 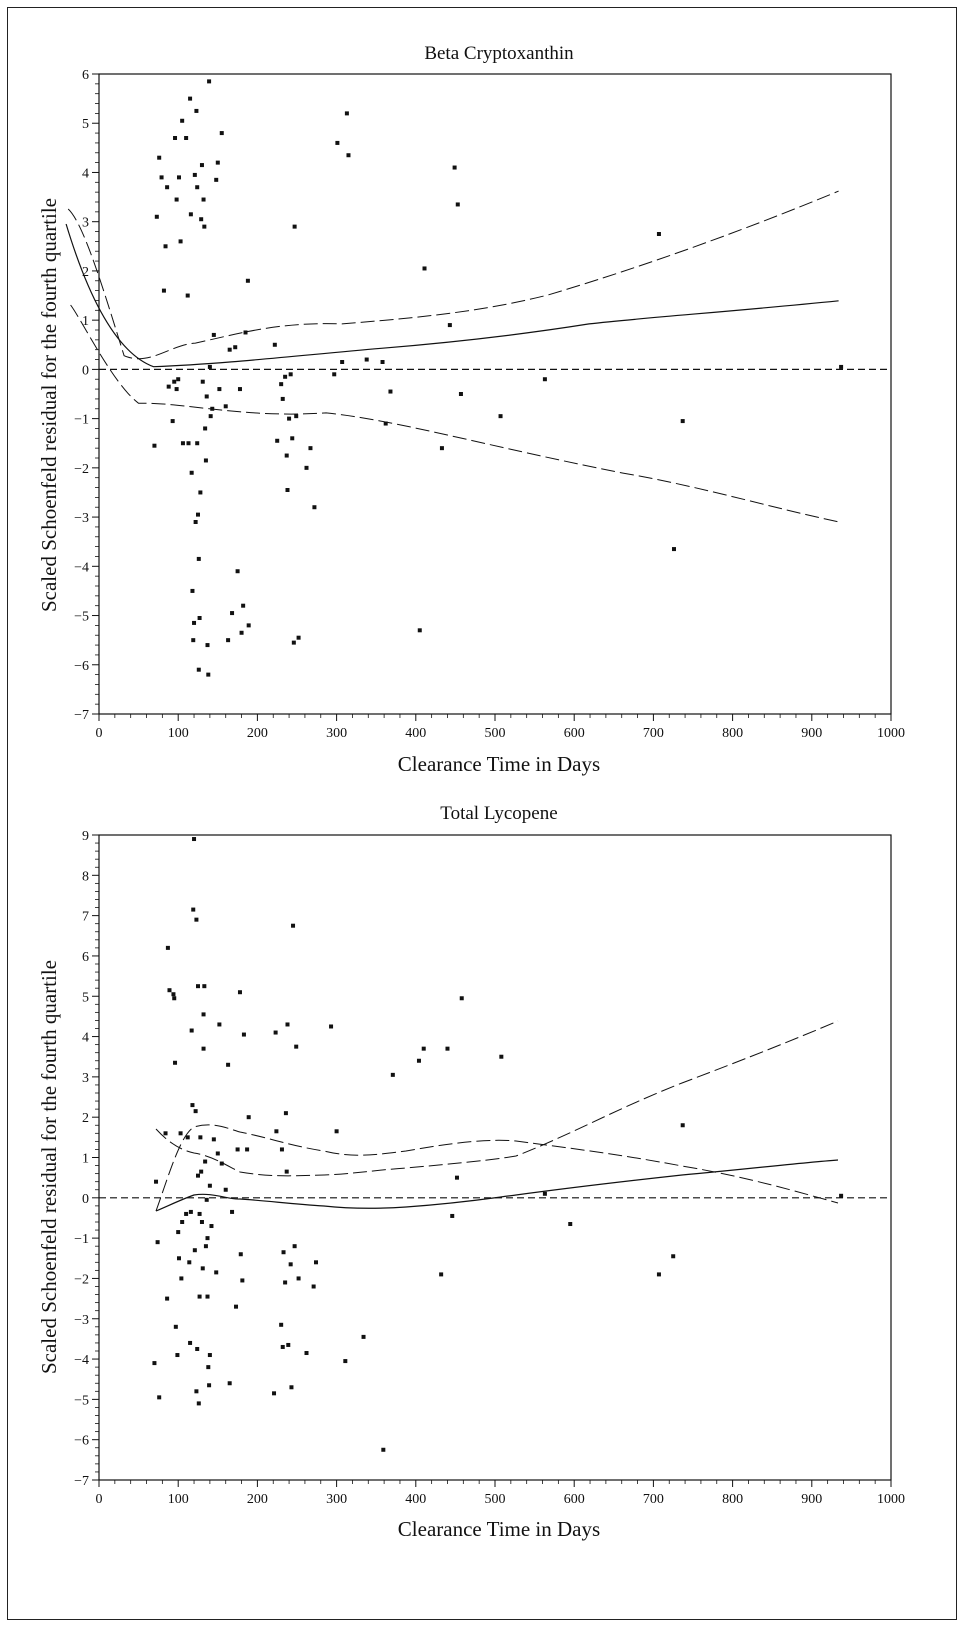 What do you see at coordinates (85, 836) in the screenshot?
I see `y-tick-label: 9` at bounding box center [85, 836].